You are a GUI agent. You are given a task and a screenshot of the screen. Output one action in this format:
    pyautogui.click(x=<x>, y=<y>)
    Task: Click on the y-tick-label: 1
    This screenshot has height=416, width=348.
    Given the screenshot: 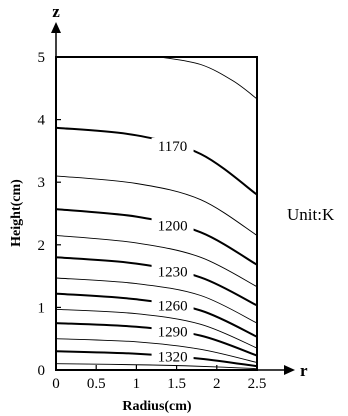 What is the action you would take?
    pyautogui.click(x=42, y=308)
    